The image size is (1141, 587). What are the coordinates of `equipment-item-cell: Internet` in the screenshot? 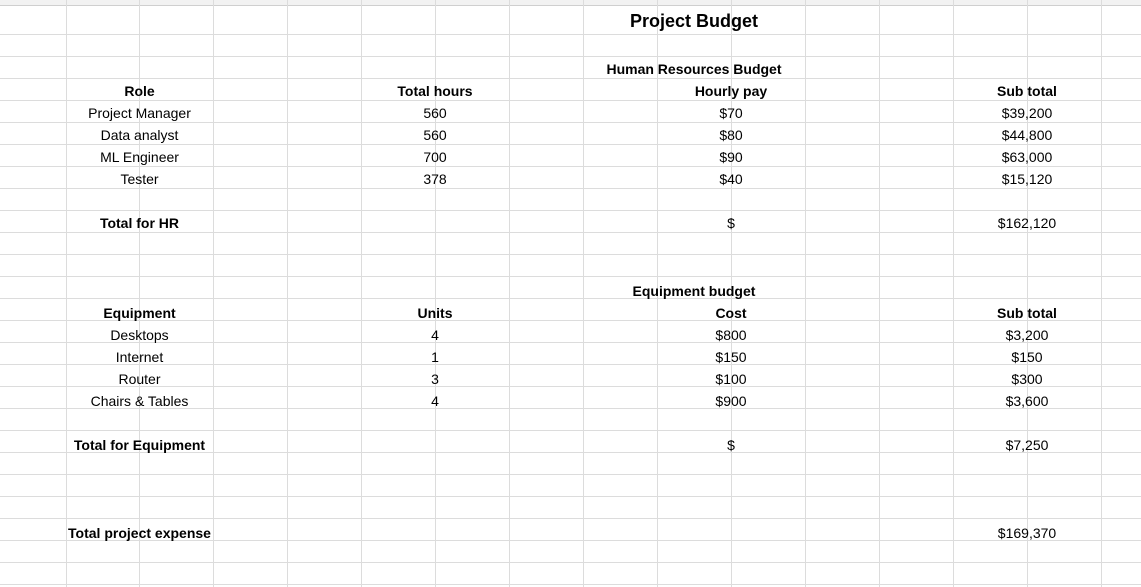 It's located at (139, 357).